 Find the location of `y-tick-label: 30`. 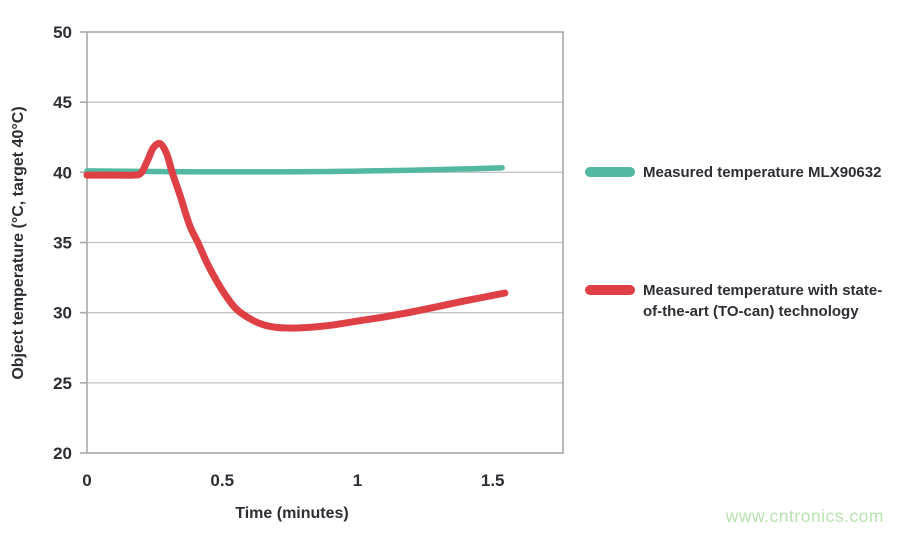

y-tick-label: 30 is located at coordinates (62, 313).